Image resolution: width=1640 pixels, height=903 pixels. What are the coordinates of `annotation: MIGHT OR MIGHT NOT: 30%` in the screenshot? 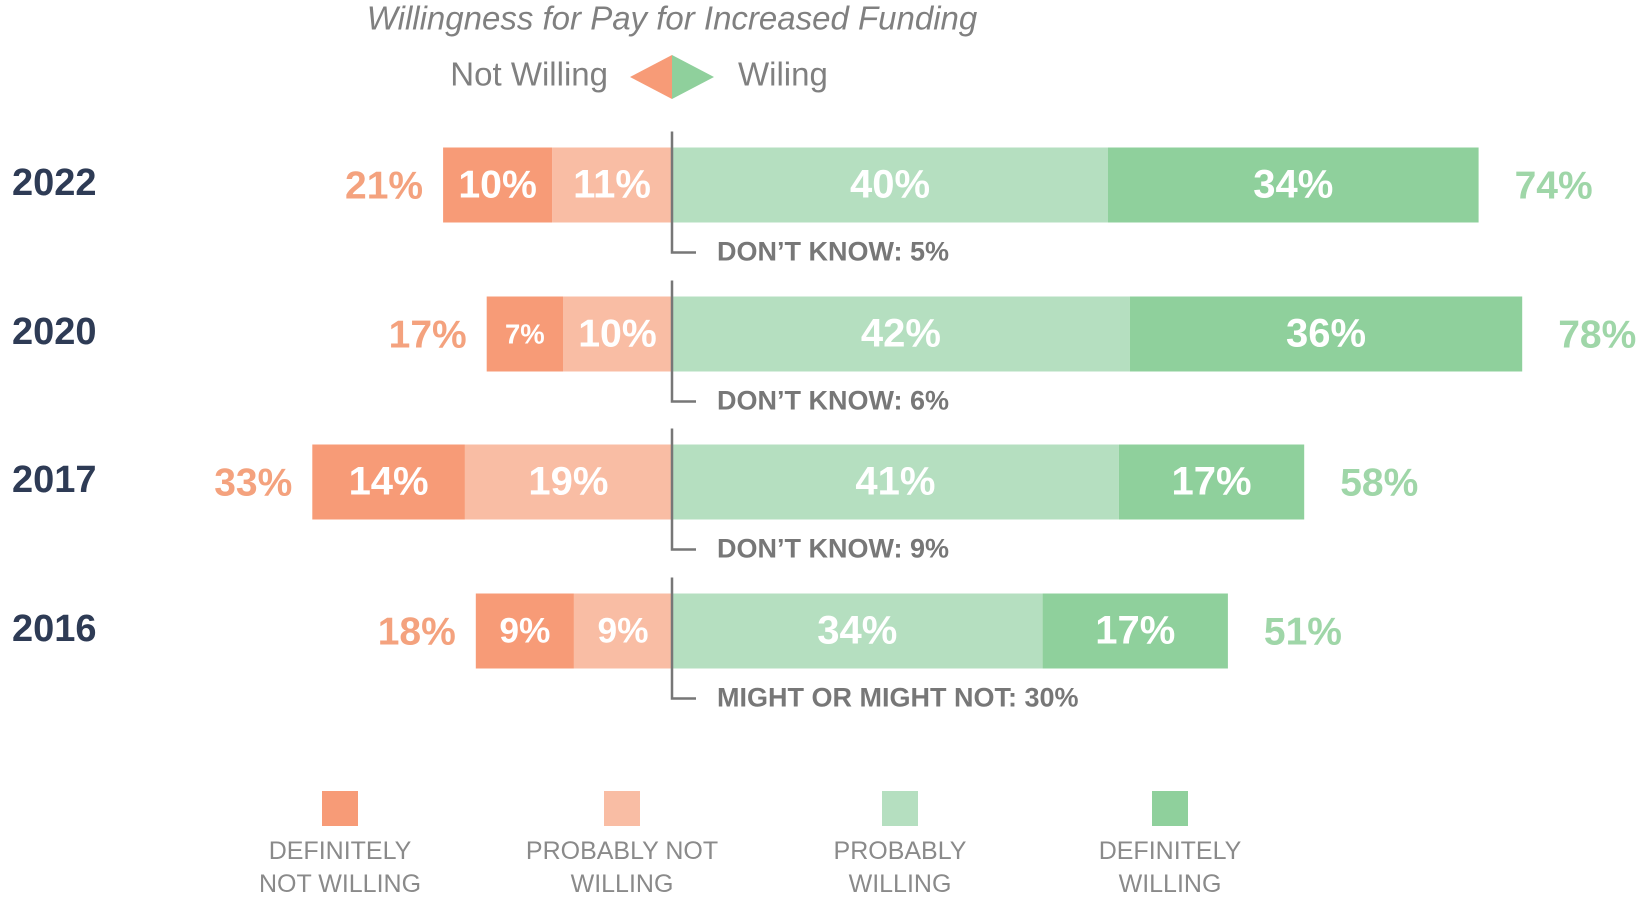 It's located at (898, 698).